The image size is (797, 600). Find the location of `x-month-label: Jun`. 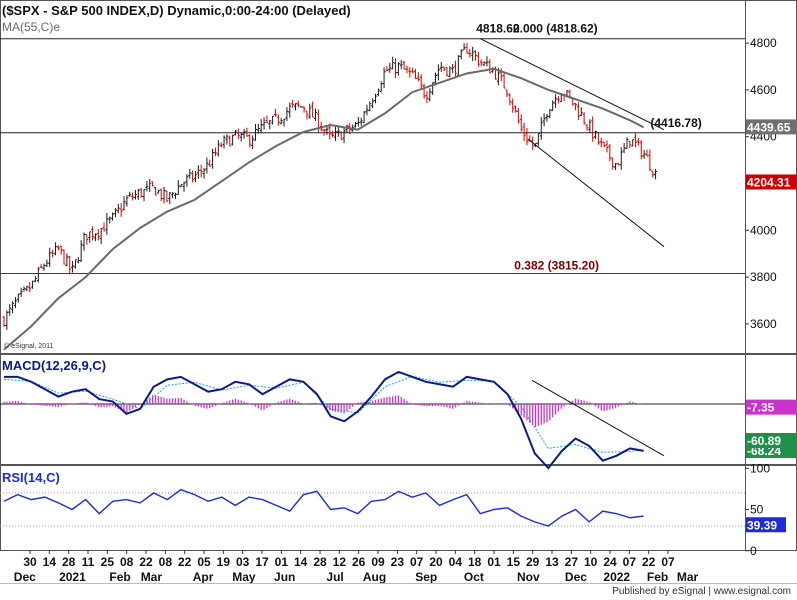

x-month-label: Jun is located at coordinates (284, 577).